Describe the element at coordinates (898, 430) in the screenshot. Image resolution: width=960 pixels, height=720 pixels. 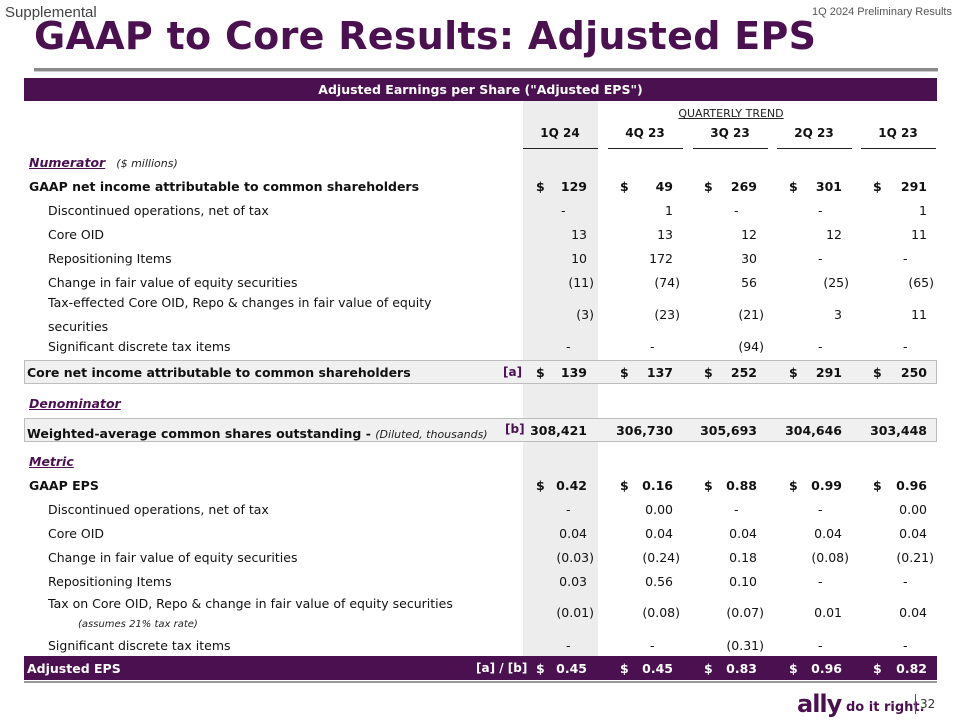
I see `shares-1q23: 303,448` at that location.